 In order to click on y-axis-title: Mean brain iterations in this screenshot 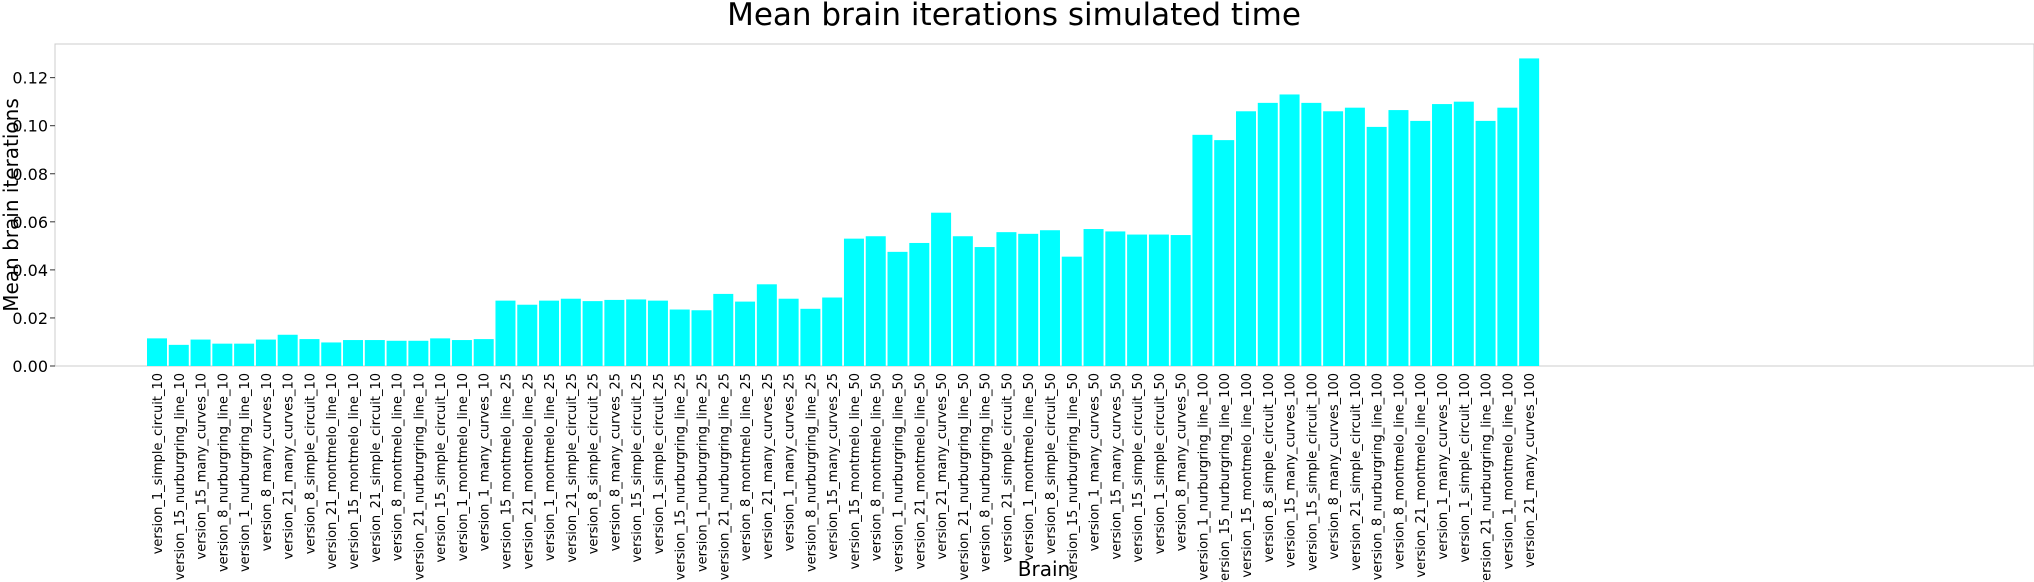, I will do `click(11, 205)`.